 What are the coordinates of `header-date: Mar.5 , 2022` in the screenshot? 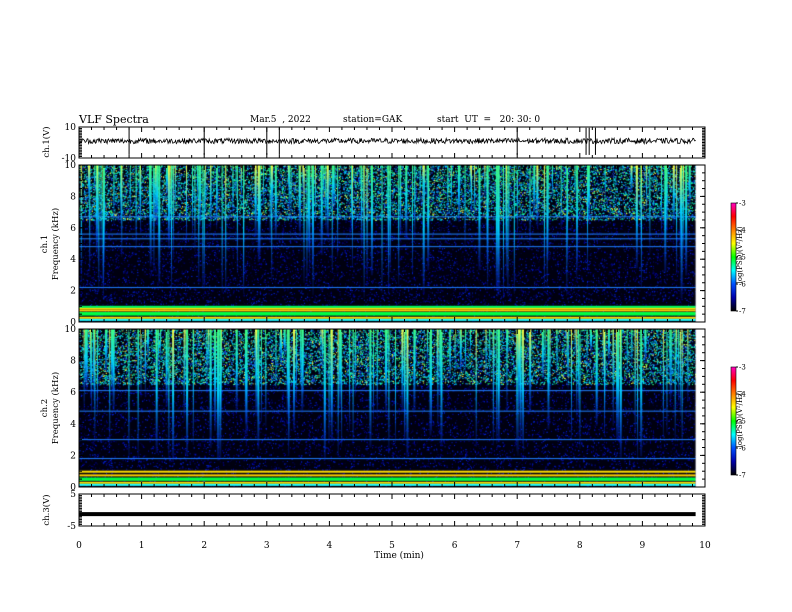 It's located at (280, 120).